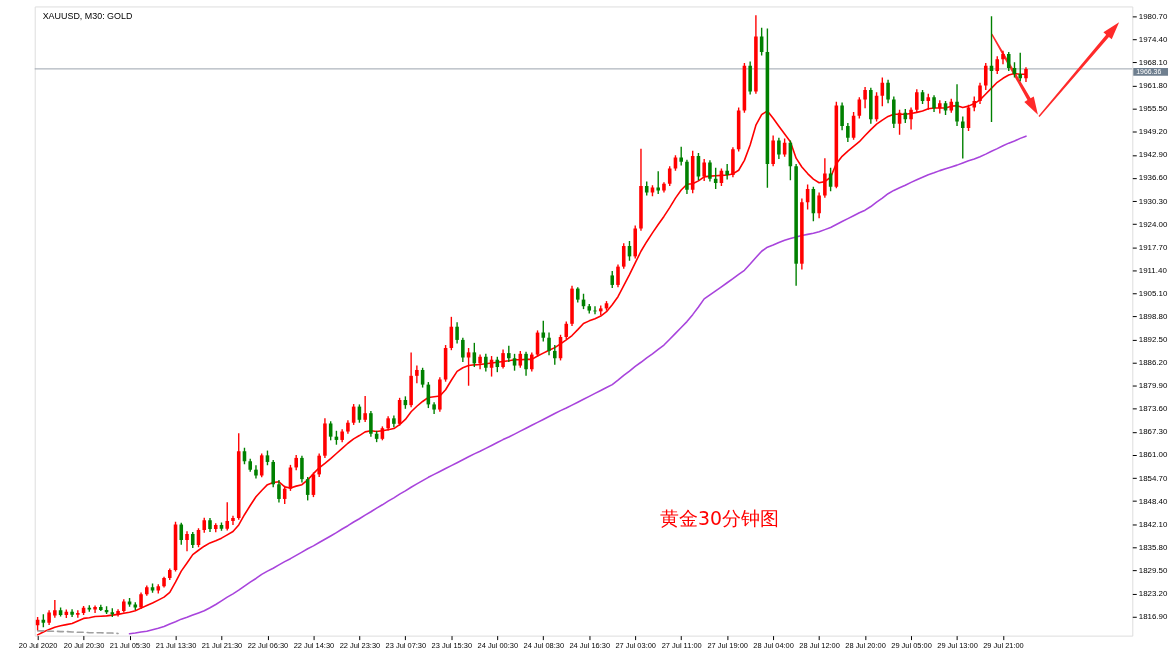 The image size is (1170, 657). What do you see at coordinates (1153, 178) in the screenshot?
I see `y-tick-label: 1936.60` at bounding box center [1153, 178].